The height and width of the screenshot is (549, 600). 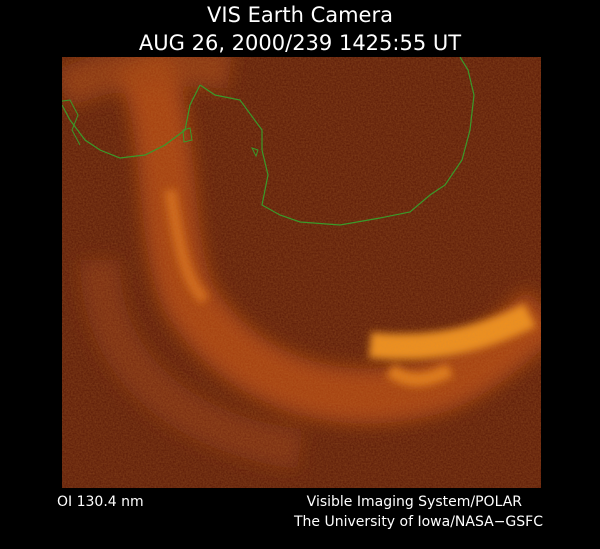 What do you see at coordinates (415, 502) in the screenshot?
I see `credit-line: Visible Imaging System/POLAR` at bounding box center [415, 502].